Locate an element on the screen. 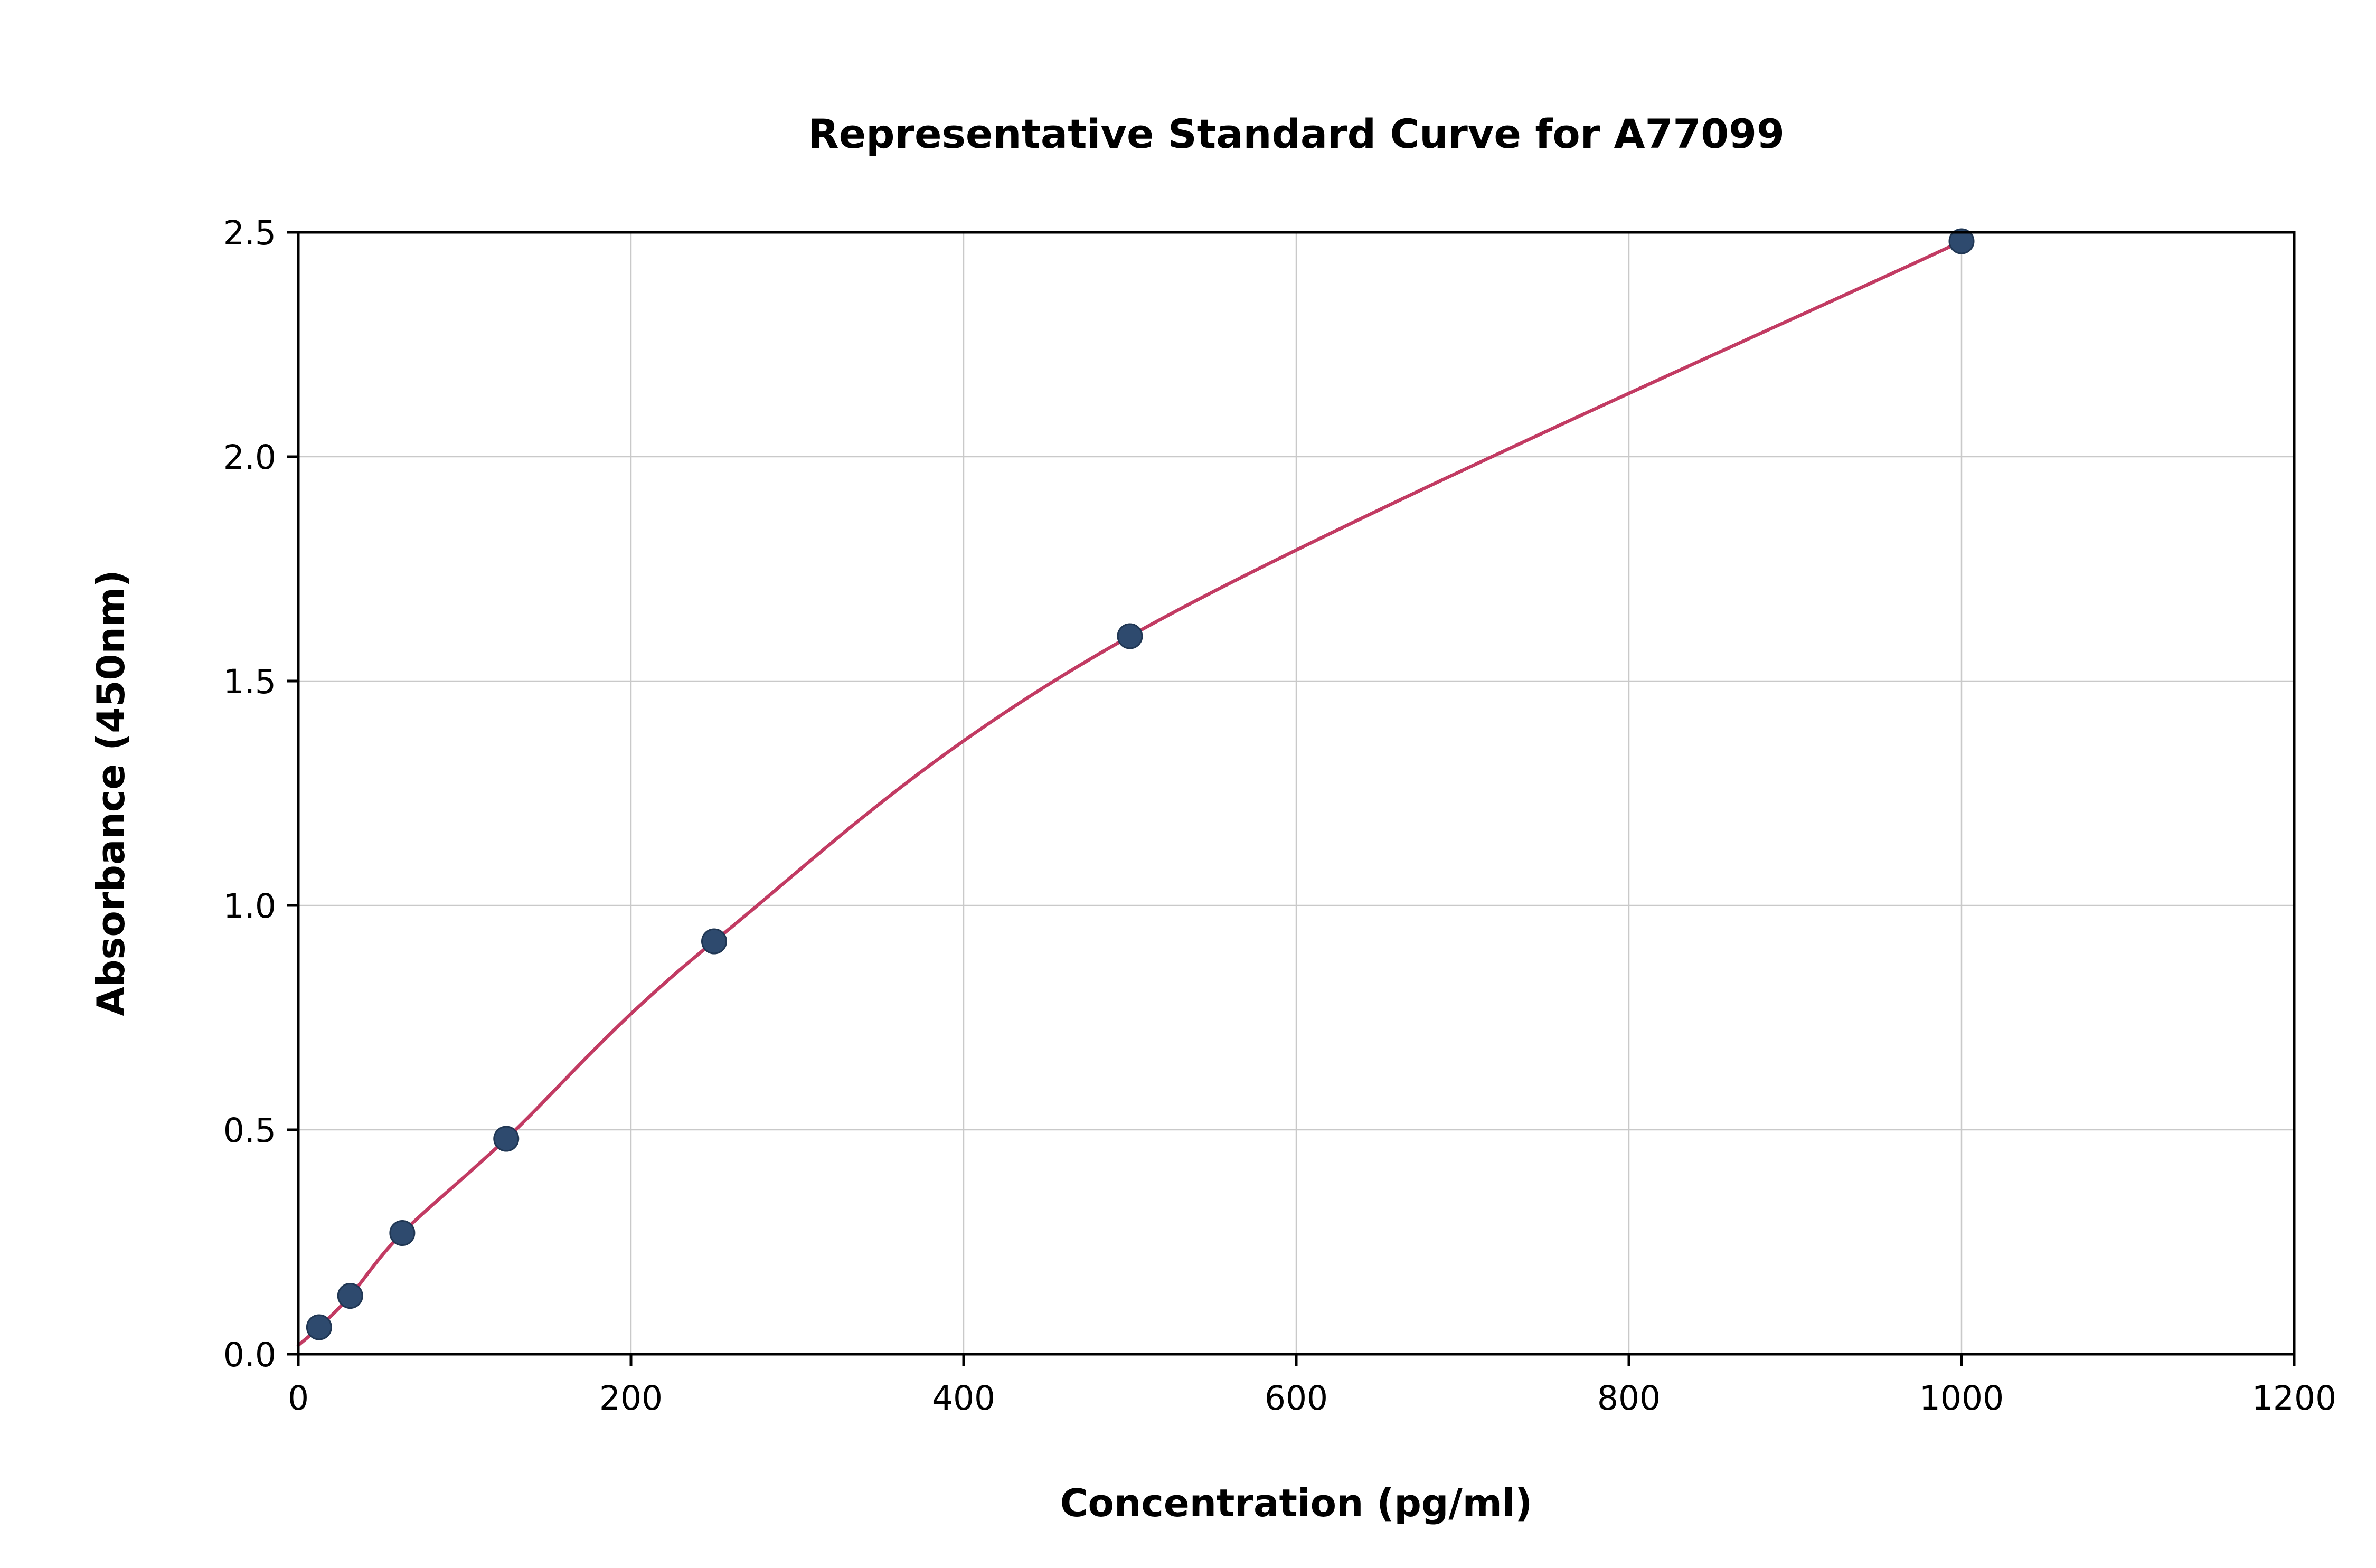  x-tick-label: 1200 is located at coordinates (2294, 1398).